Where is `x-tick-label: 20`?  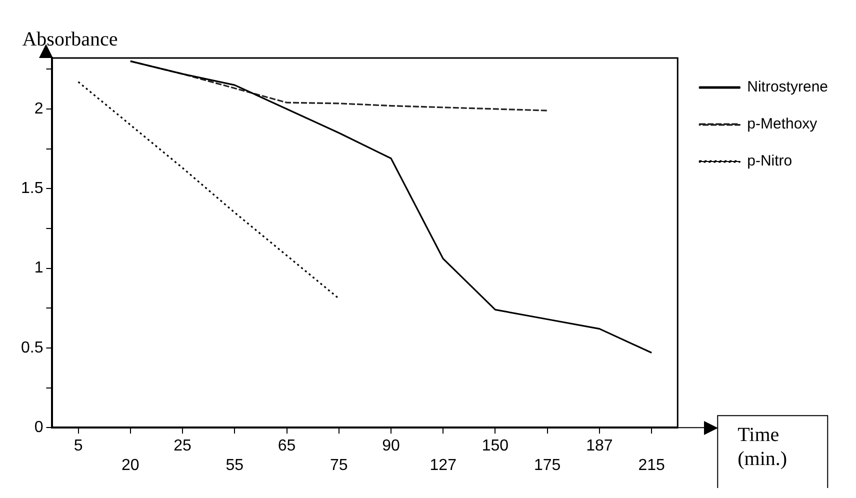 x-tick-label: 20 is located at coordinates (131, 465).